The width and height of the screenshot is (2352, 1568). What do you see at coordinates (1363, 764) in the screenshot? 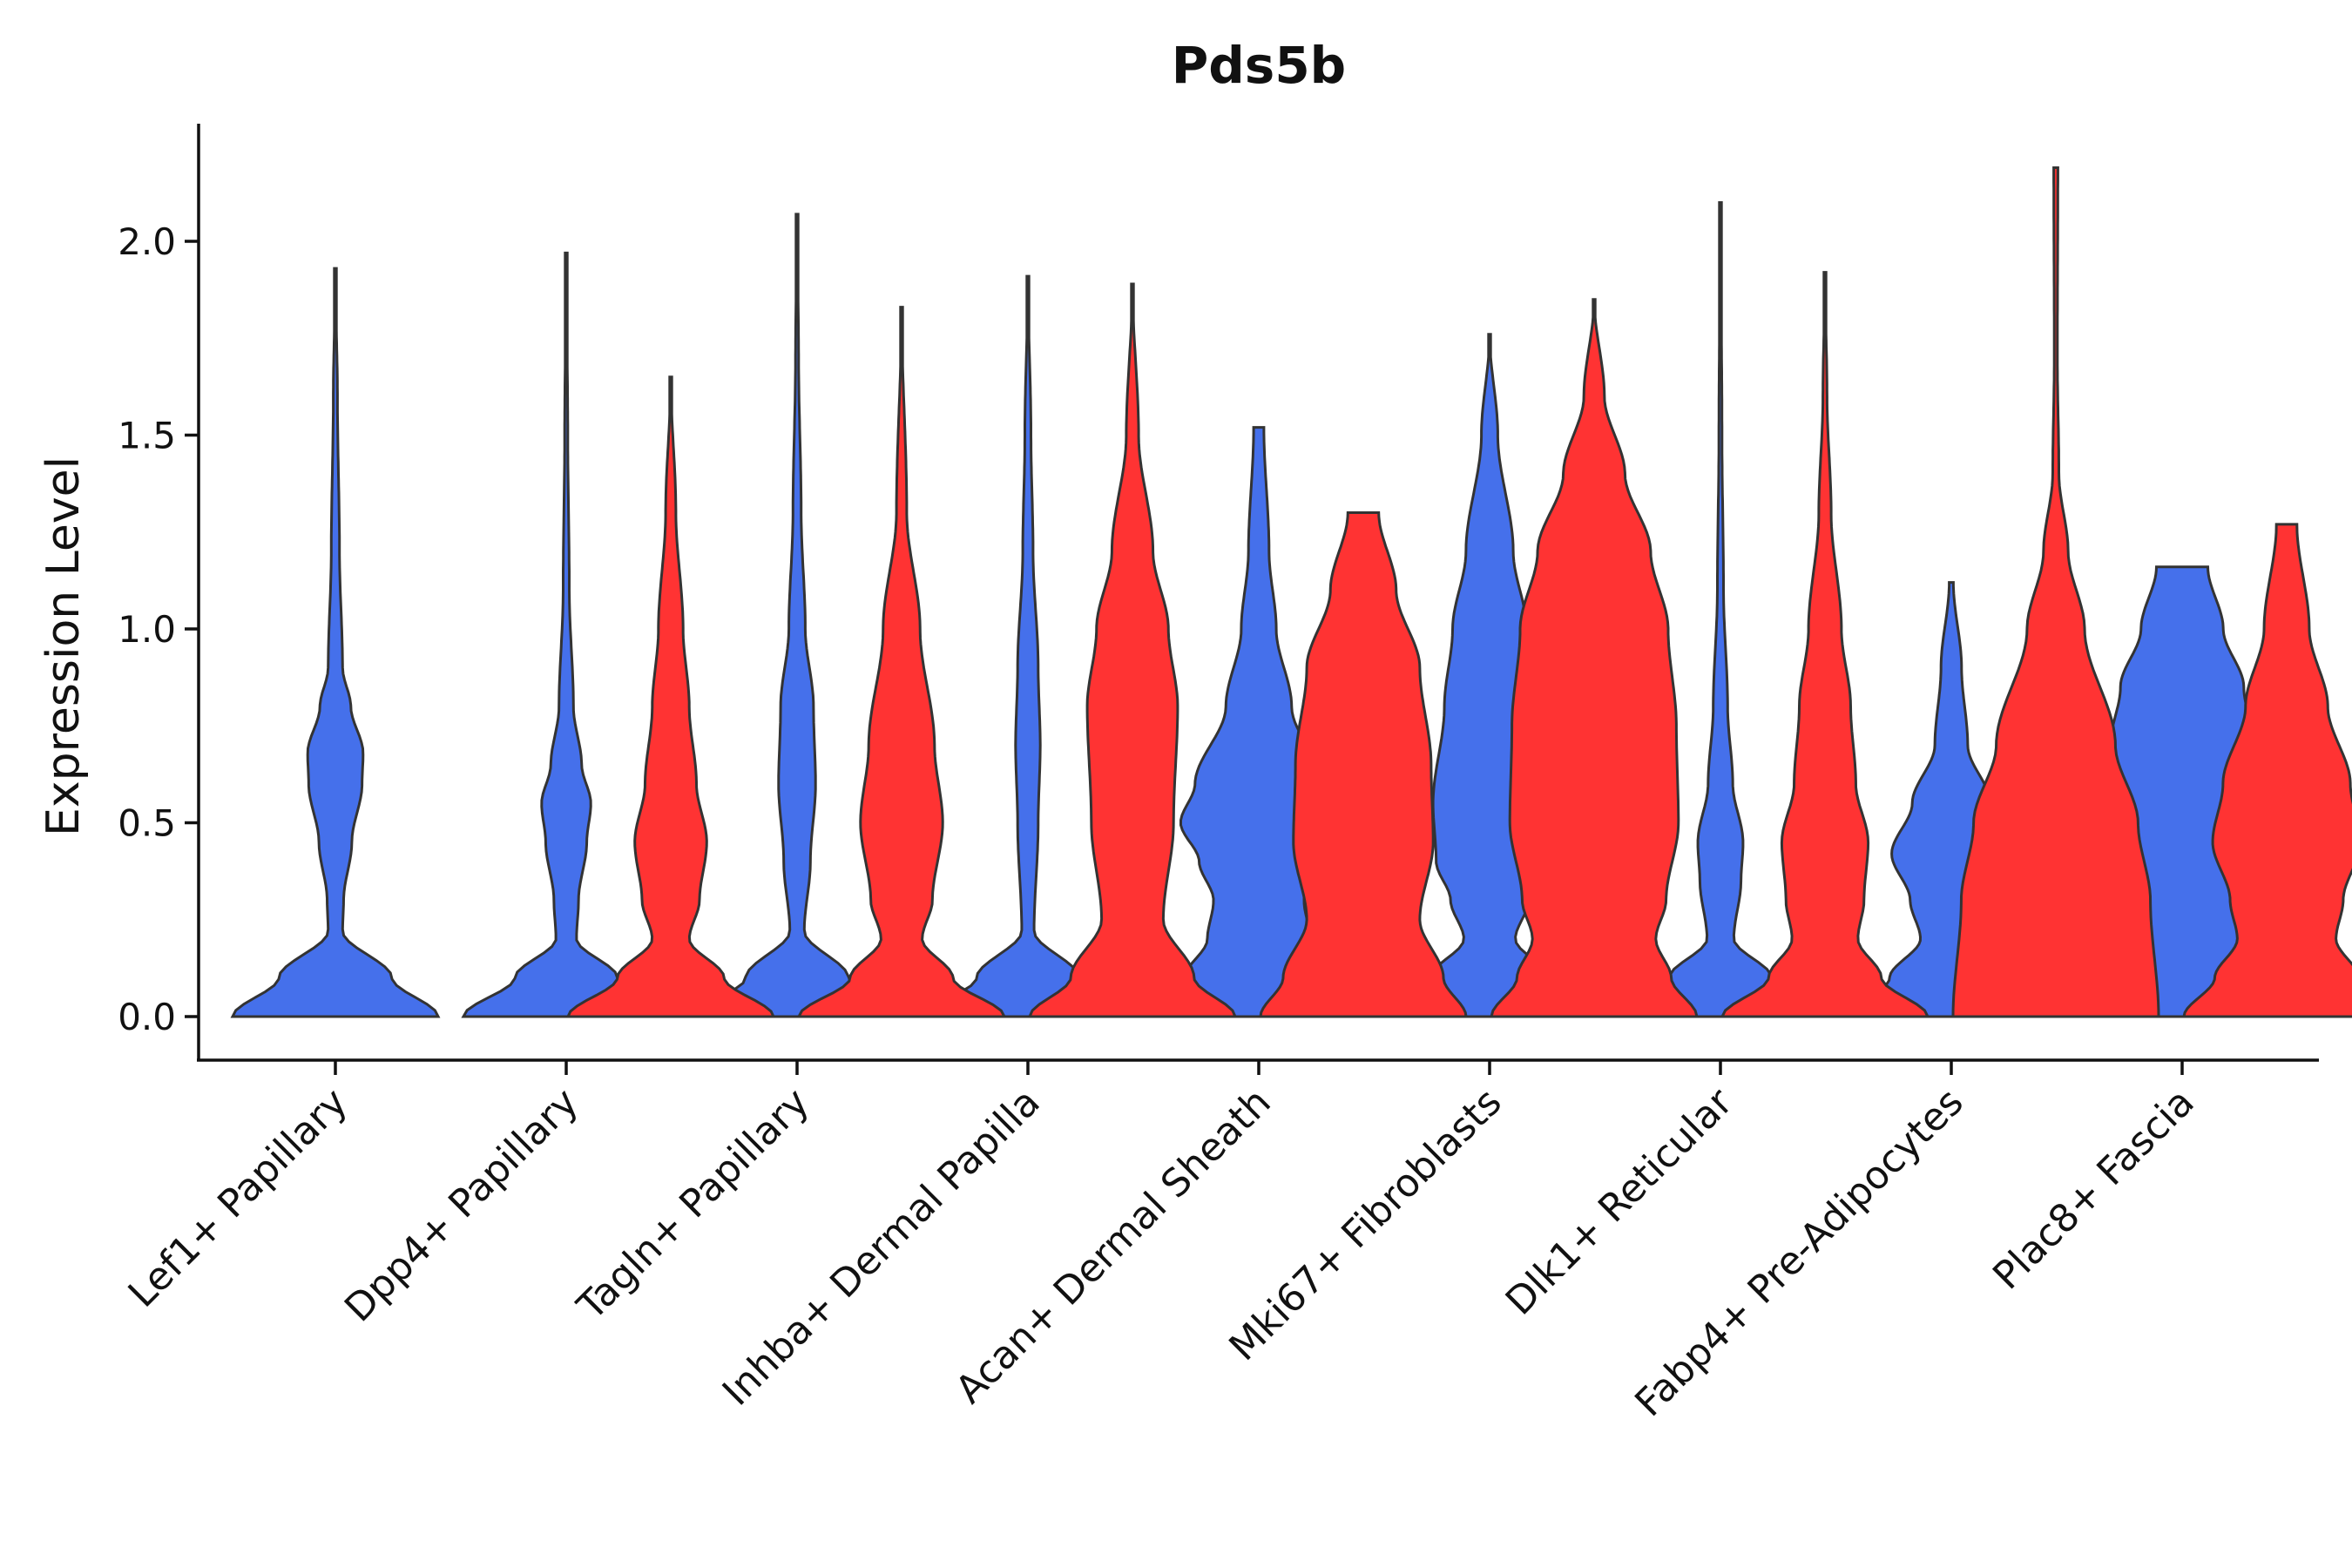
I see `violin-group2-acan-dermal-sheath` at bounding box center [1363, 764].